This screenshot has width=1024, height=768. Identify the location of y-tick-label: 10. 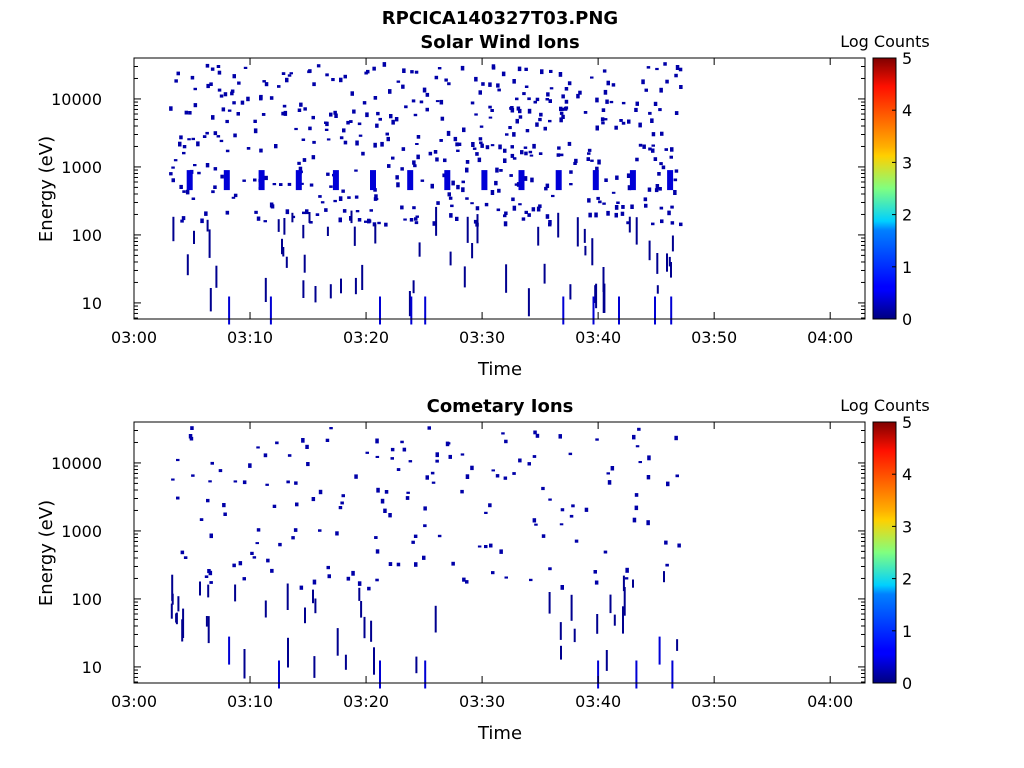
(92, 303).